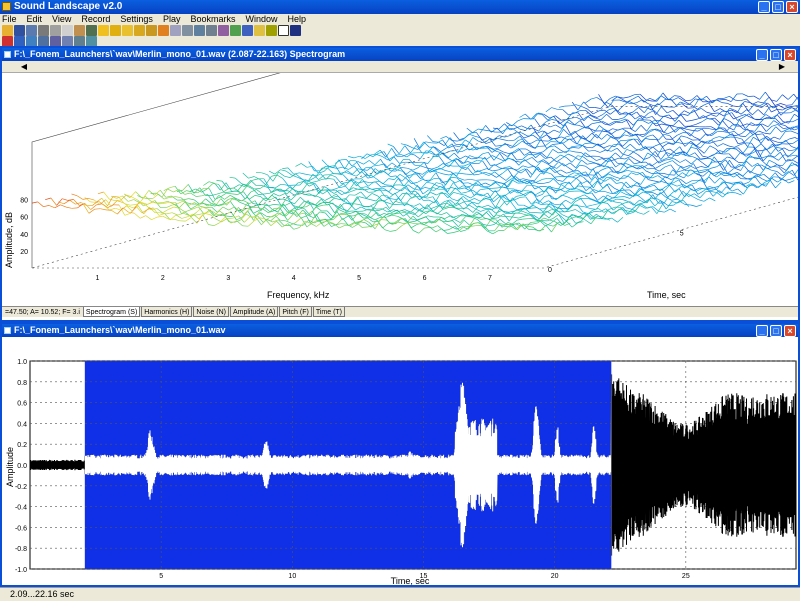  I want to click on menu-help: Help, so click(296, 19).